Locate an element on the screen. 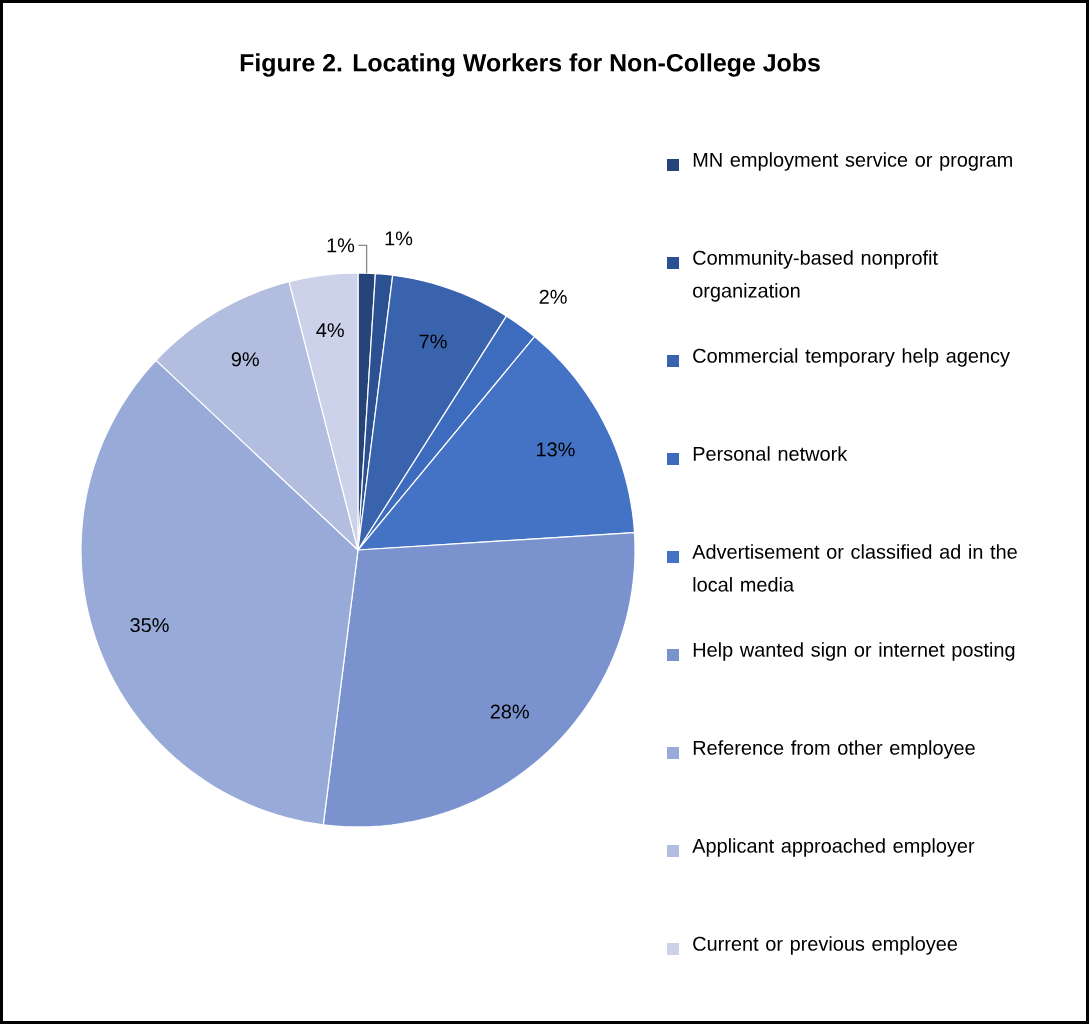 The height and width of the screenshot is (1024, 1089). legend-label: Advertisement or classified ad in the local media is located at coordinates (854, 568).